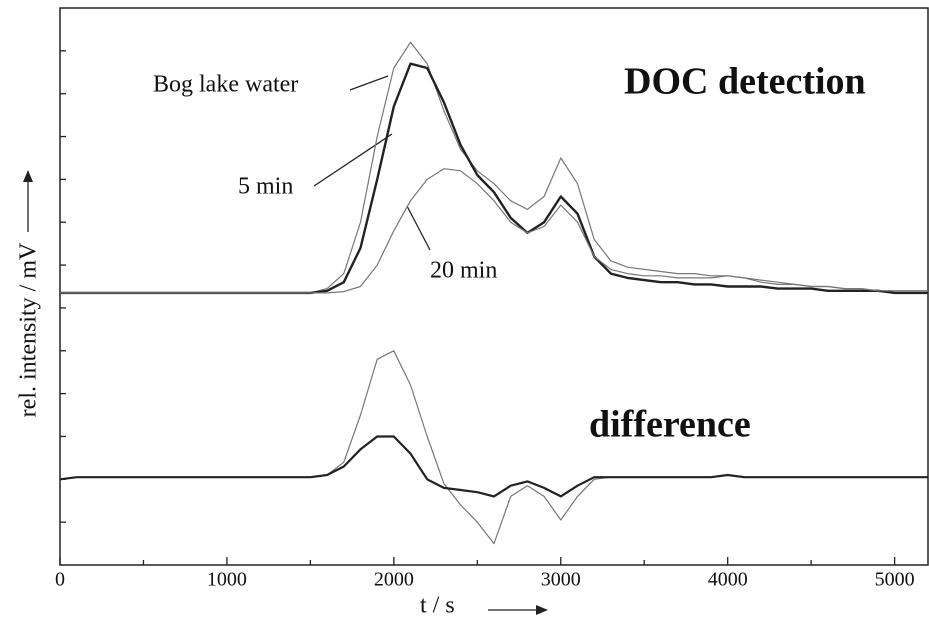 Image resolution: width=929 pixels, height=623 pixels. I want to click on x-tick-label: 2000, so click(394, 580).